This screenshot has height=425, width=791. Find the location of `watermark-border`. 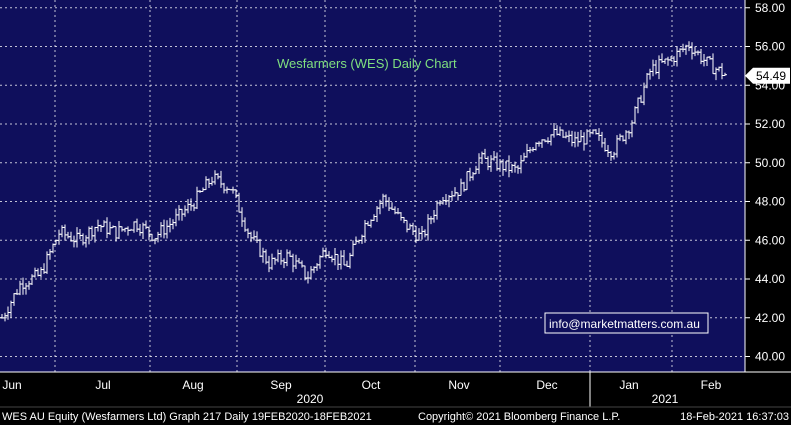

watermark-border is located at coordinates (626, 323).